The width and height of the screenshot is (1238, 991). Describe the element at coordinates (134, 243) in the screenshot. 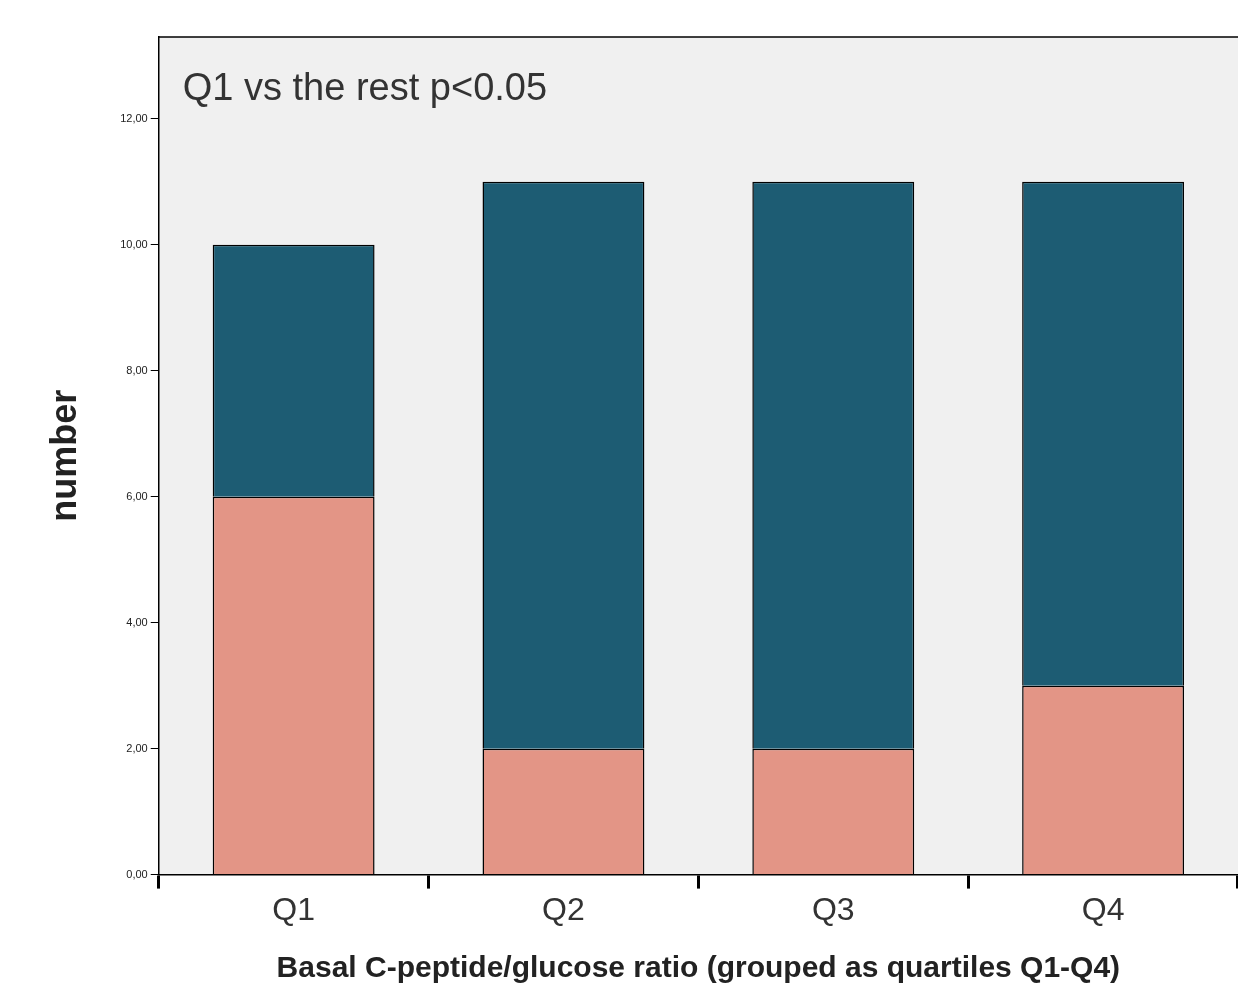

I see `y-tick-label: 10,00` at that location.